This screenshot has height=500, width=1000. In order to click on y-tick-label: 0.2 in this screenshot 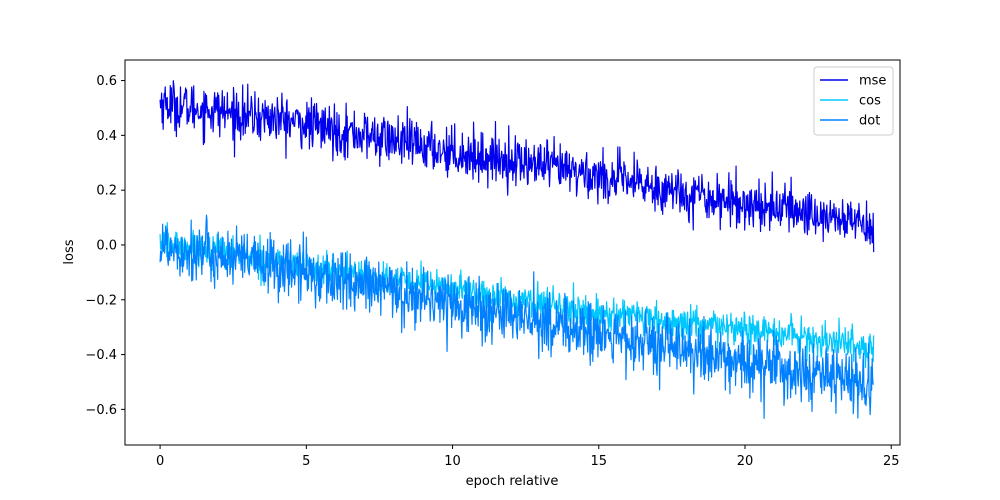, I will do `click(106, 191)`.